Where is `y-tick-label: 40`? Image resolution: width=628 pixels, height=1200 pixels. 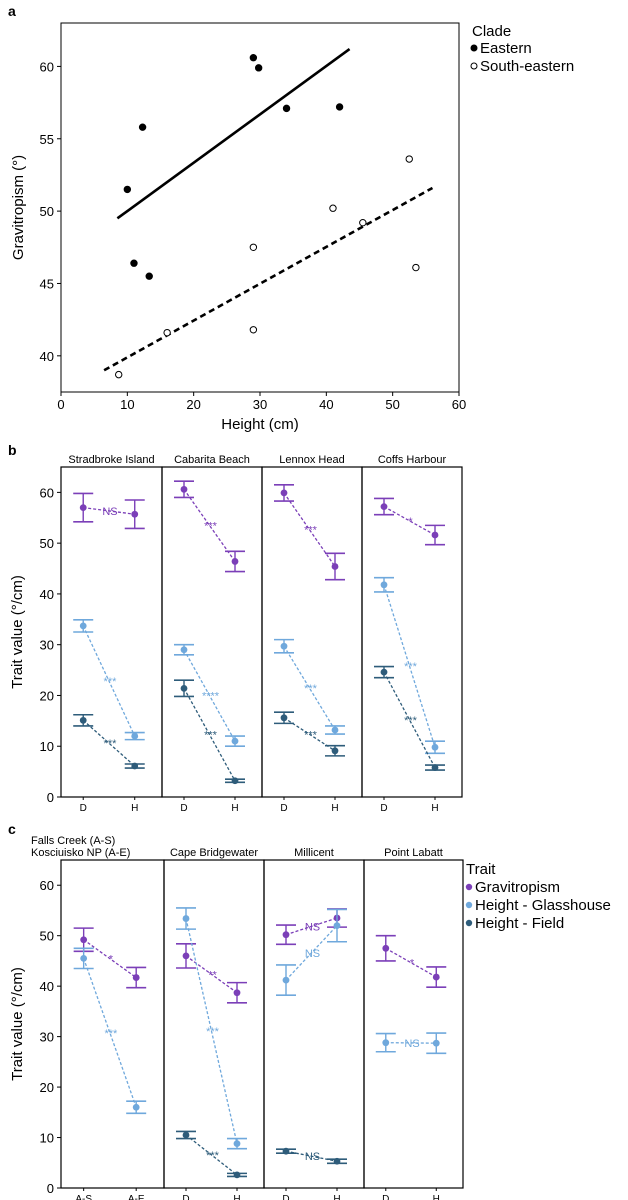 y-tick-label: 40 is located at coordinates (47, 986).